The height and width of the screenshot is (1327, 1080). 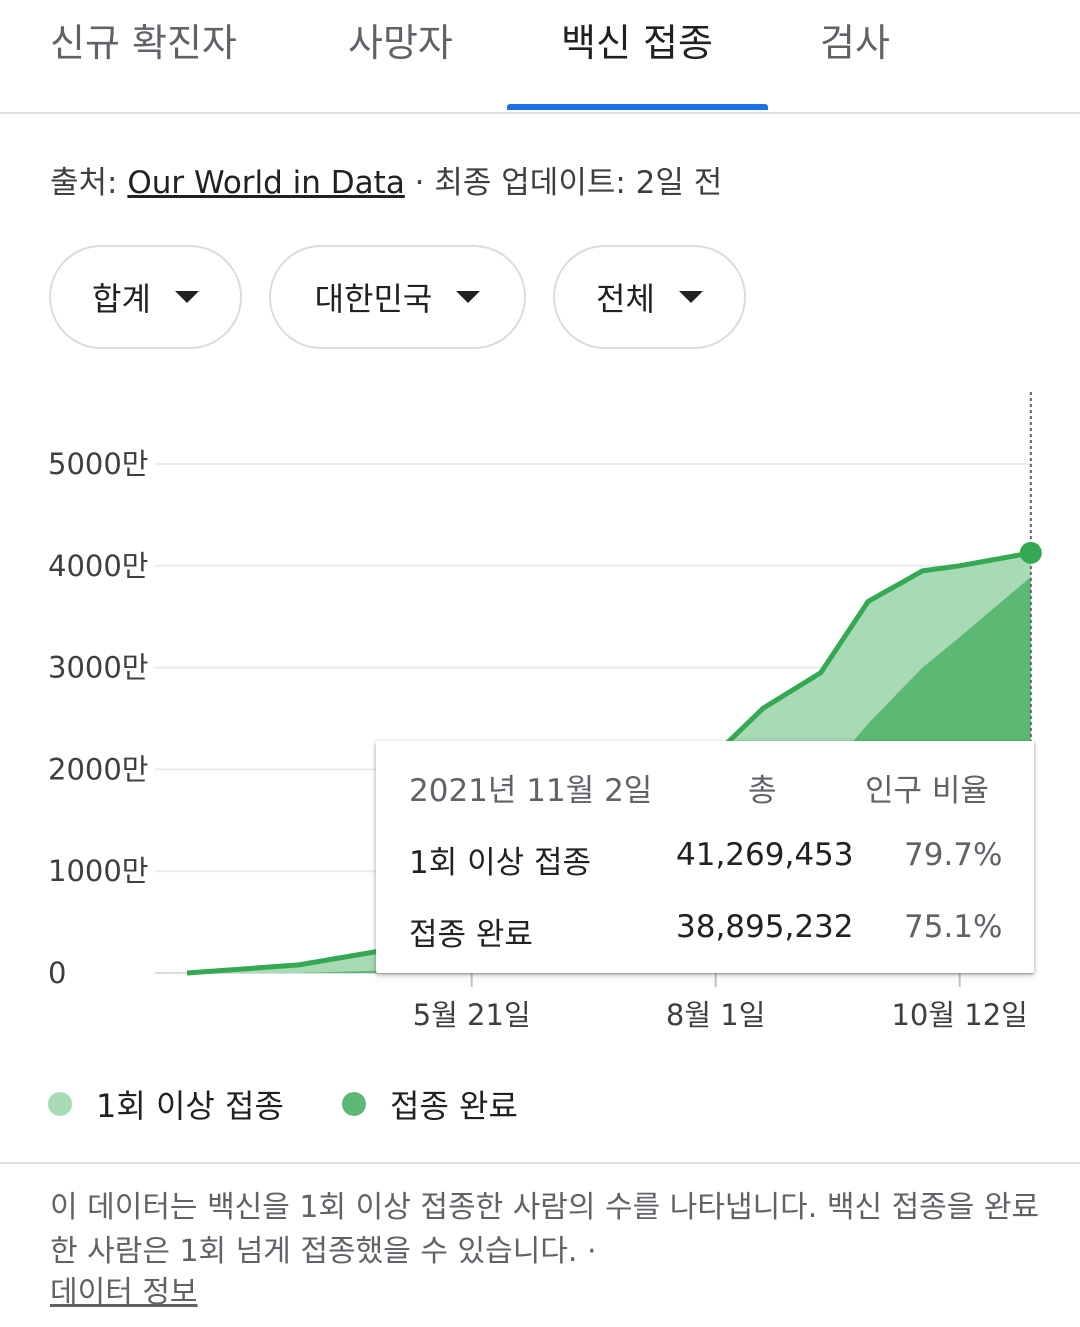 What do you see at coordinates (143, 43) in the screenshot?
I see `tab-new-cases: 신규 확진자` at bounding box center [143, 43].